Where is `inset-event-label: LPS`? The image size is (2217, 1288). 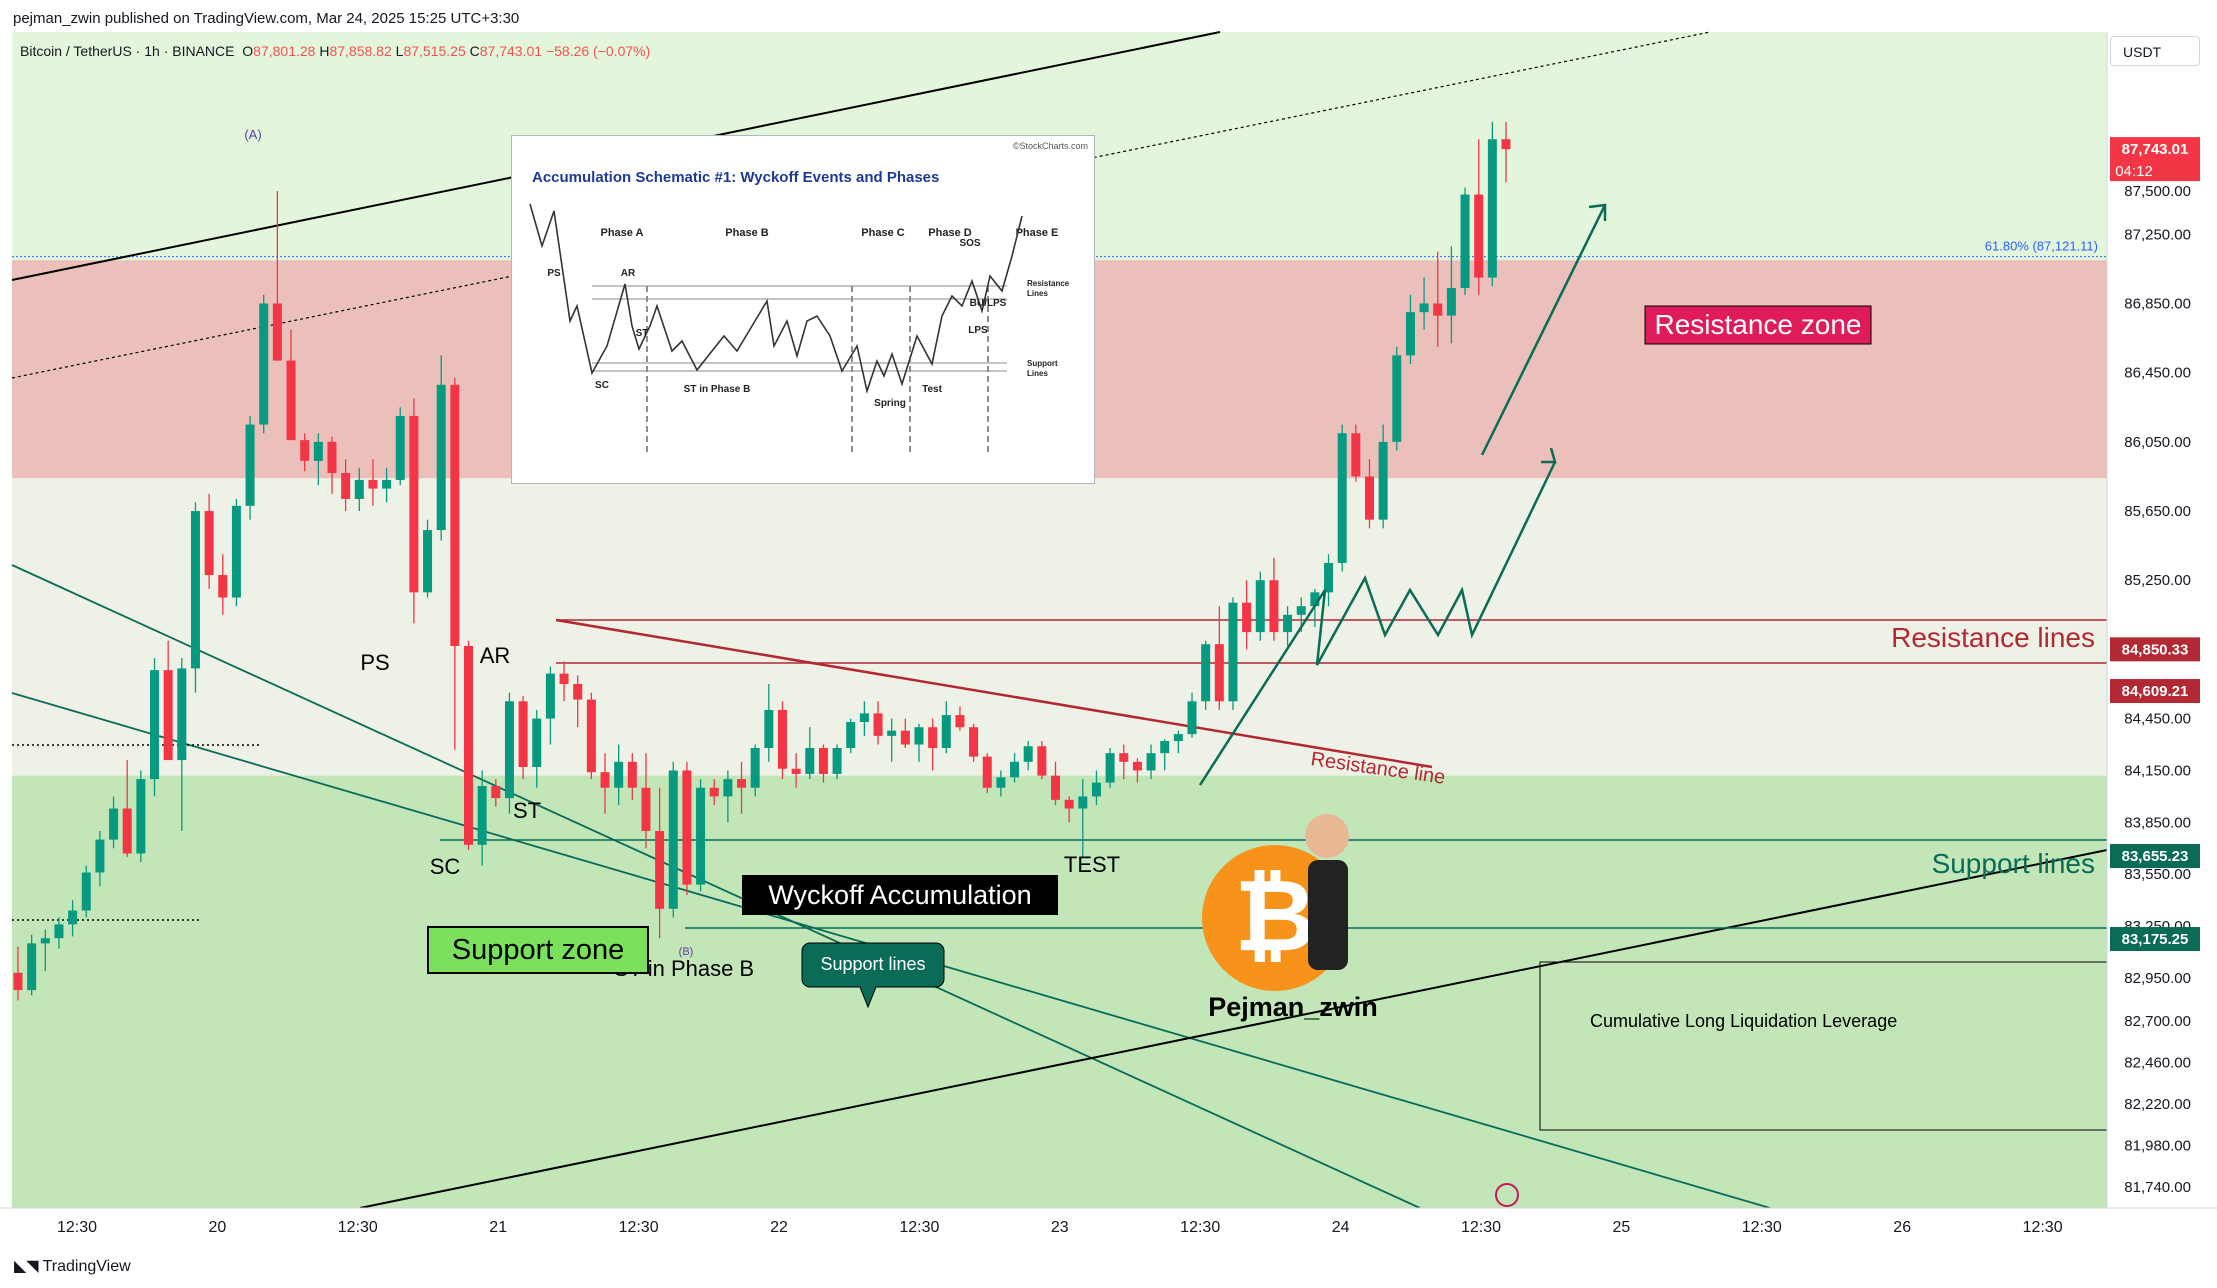 inset-event-label: LPS is located at coordinates (978, 330).